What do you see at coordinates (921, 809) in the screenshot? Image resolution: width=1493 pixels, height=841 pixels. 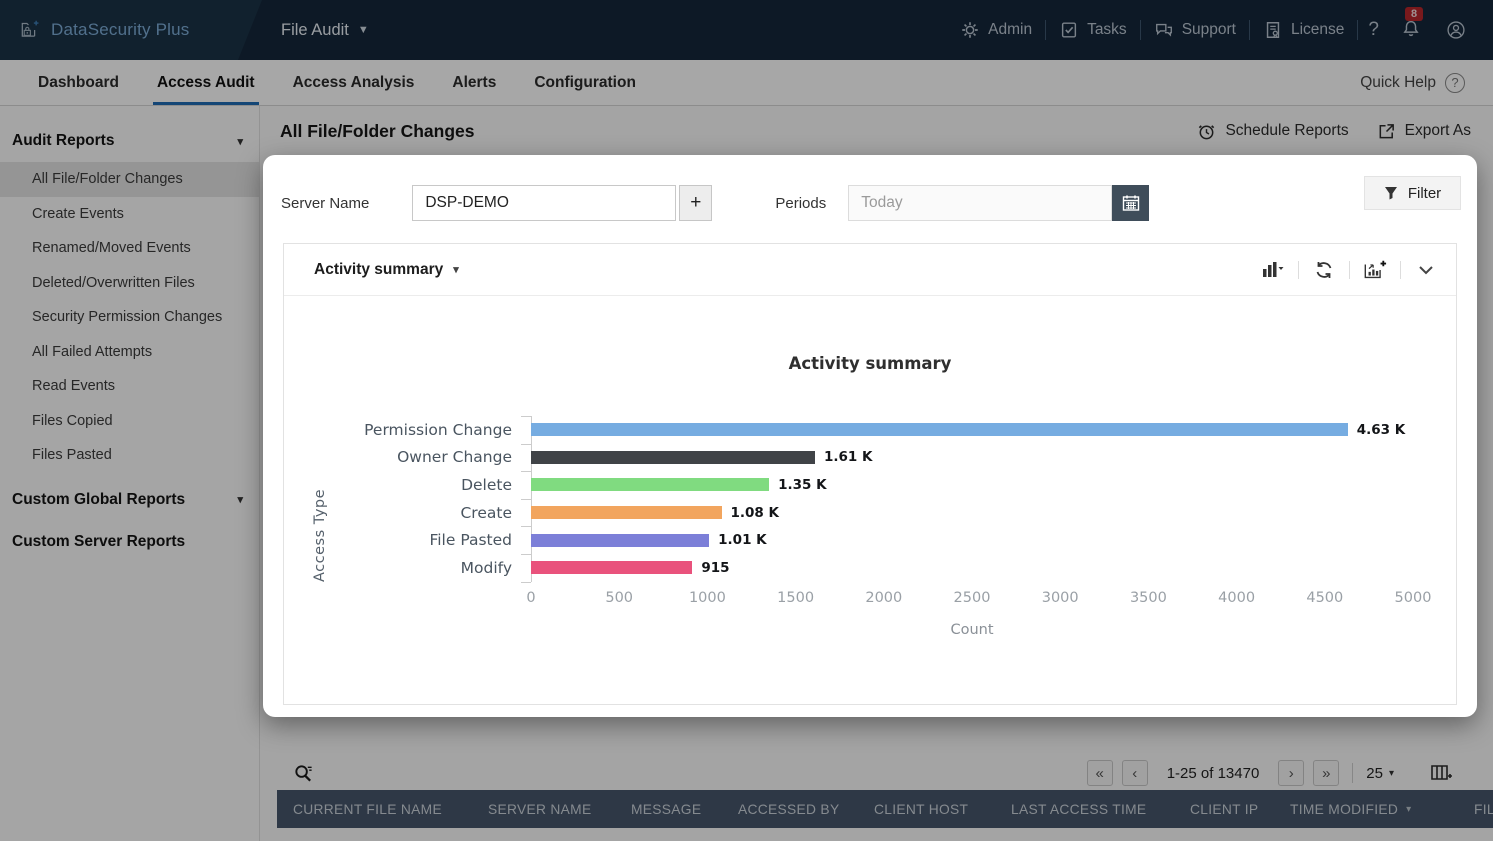 I see `column-client-host: CLIENT HOST` at bounding box center [921, 809].